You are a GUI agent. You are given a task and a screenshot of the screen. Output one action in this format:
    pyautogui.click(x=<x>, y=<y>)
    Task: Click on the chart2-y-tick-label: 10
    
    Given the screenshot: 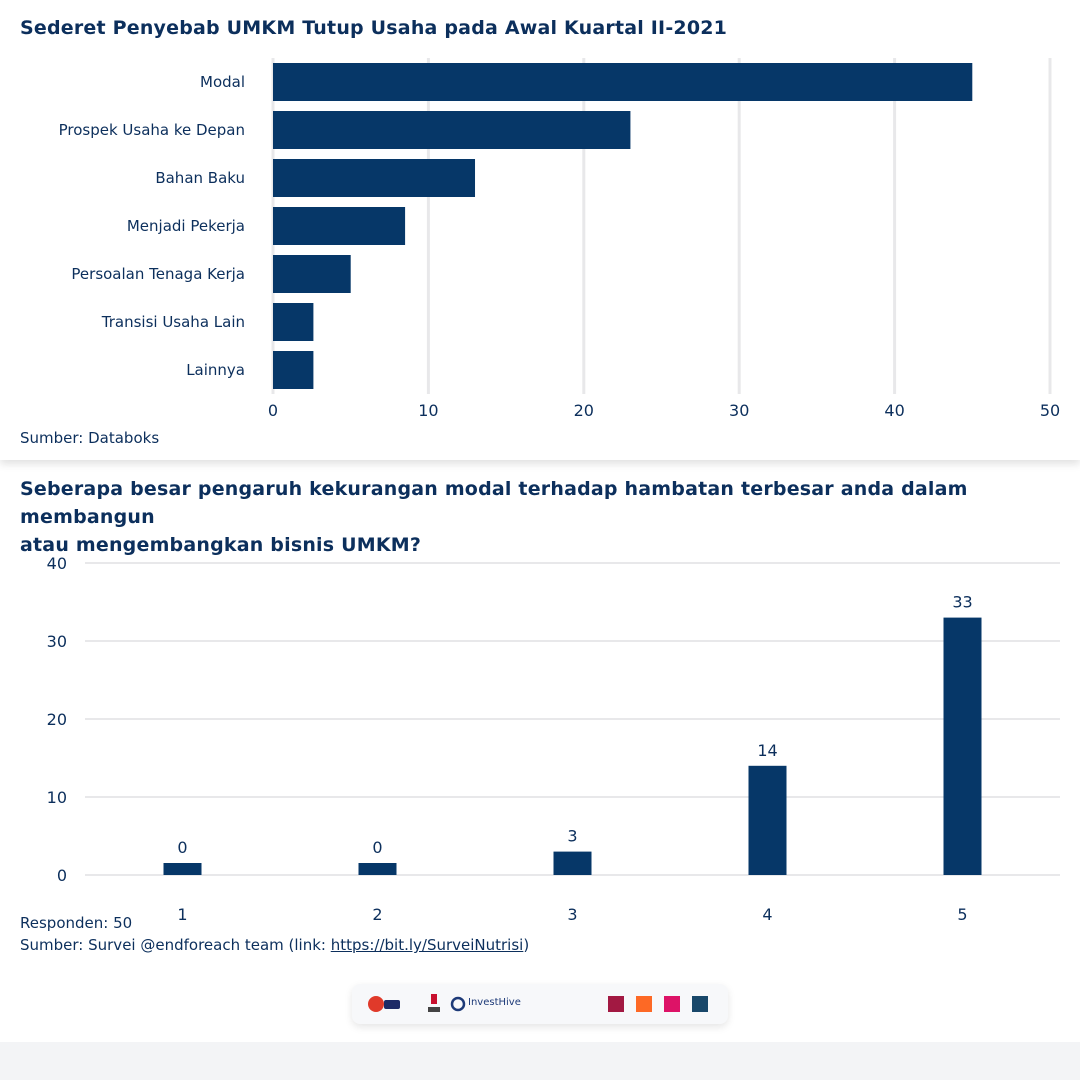 What is the action you would take?
    pyautogui.click(x=57, y=797)
    